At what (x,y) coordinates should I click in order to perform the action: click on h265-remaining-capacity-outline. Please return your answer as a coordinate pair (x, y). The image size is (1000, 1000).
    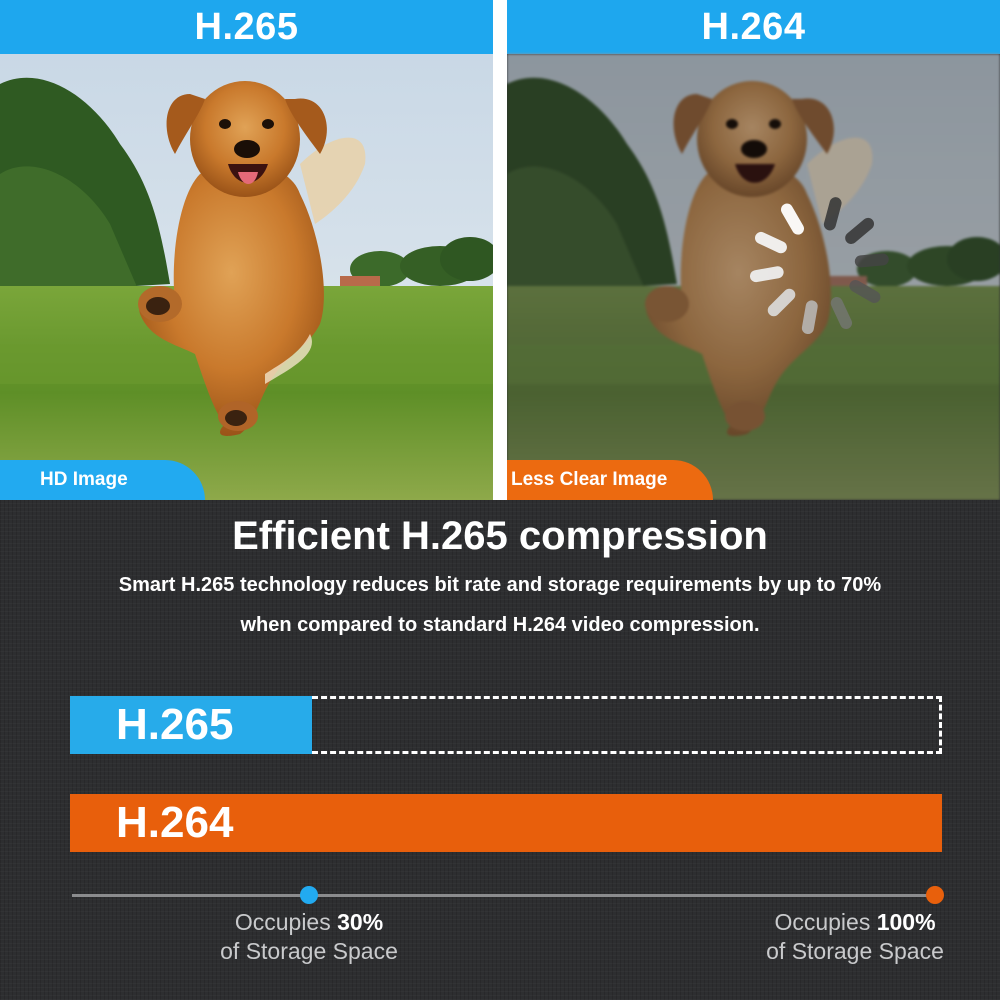
    Looking at the image, I should click on (627, 725).